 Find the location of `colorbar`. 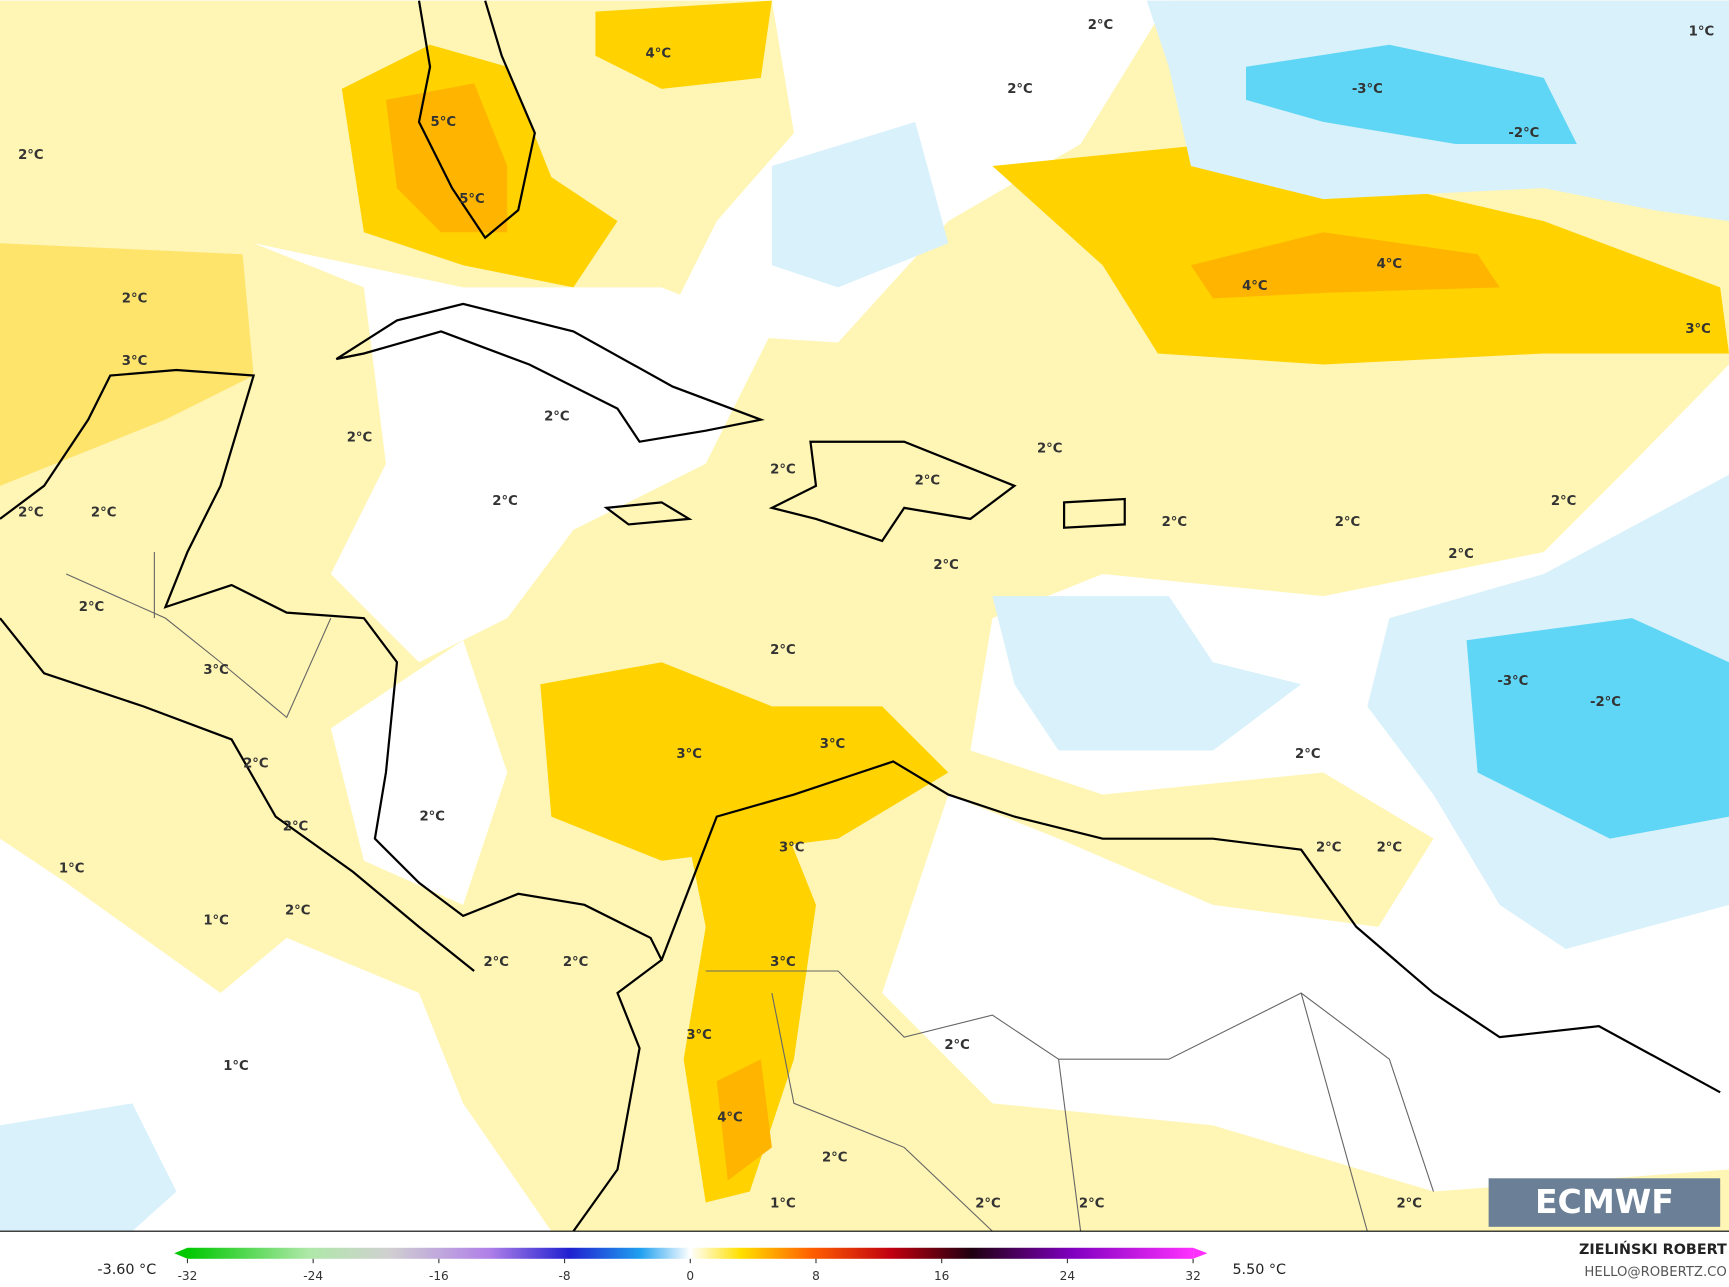

colorbar is located at coordinates (690, 1253).